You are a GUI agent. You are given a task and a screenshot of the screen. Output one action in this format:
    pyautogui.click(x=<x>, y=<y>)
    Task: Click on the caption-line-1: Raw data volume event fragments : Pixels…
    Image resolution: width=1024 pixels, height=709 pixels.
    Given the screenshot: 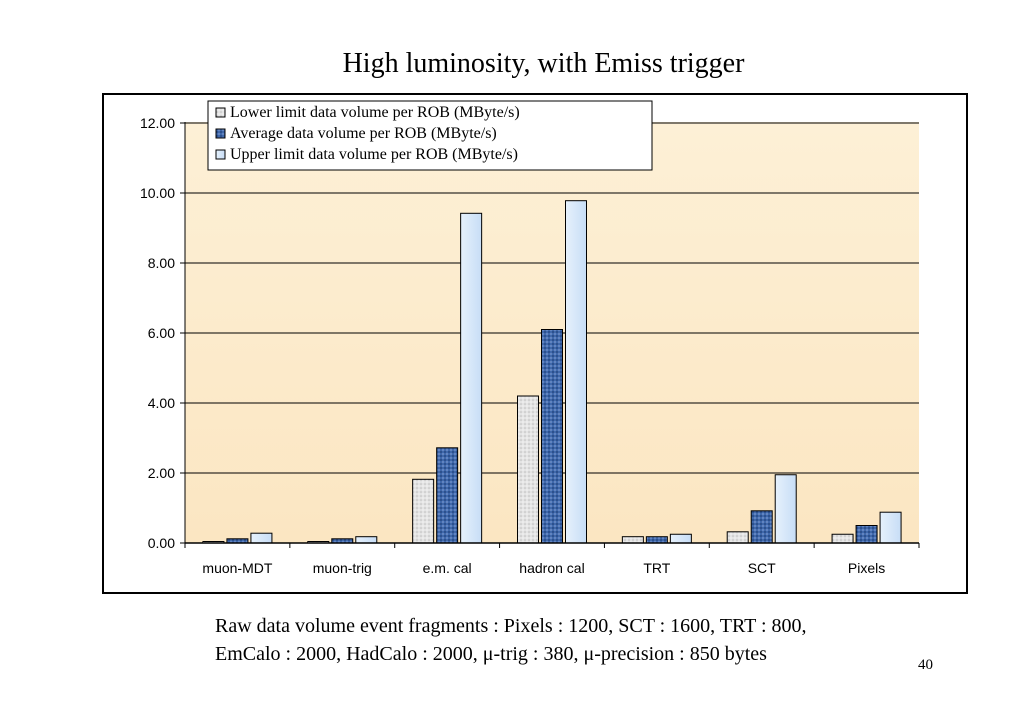 What is the action you would take?
    pyautogui.click(x=511, y=626)
    